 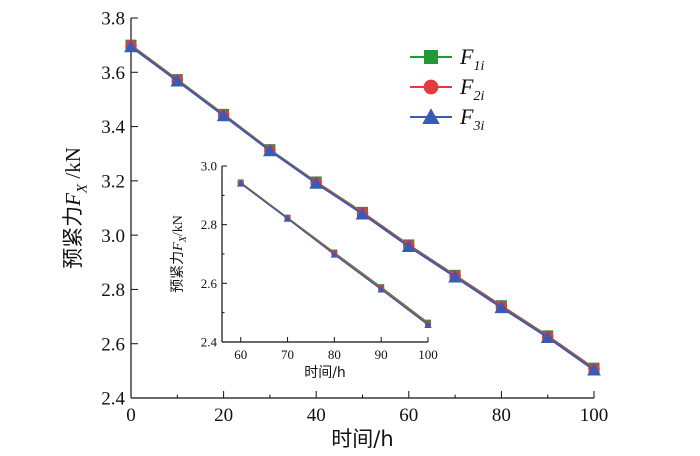 I want to click on legend-item-F2i: F2i, so click(x=447, y=89).